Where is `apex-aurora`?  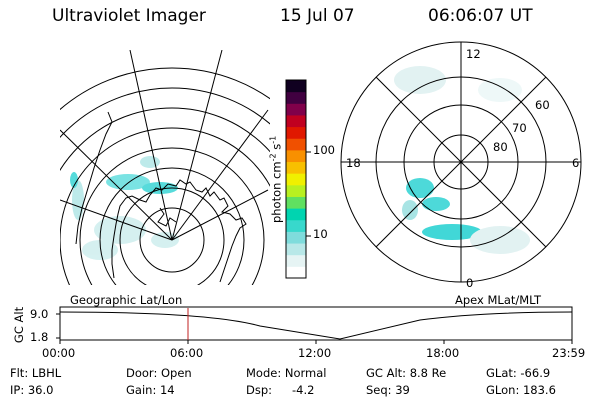 apex-aurora is located at coordinates (462, 160).